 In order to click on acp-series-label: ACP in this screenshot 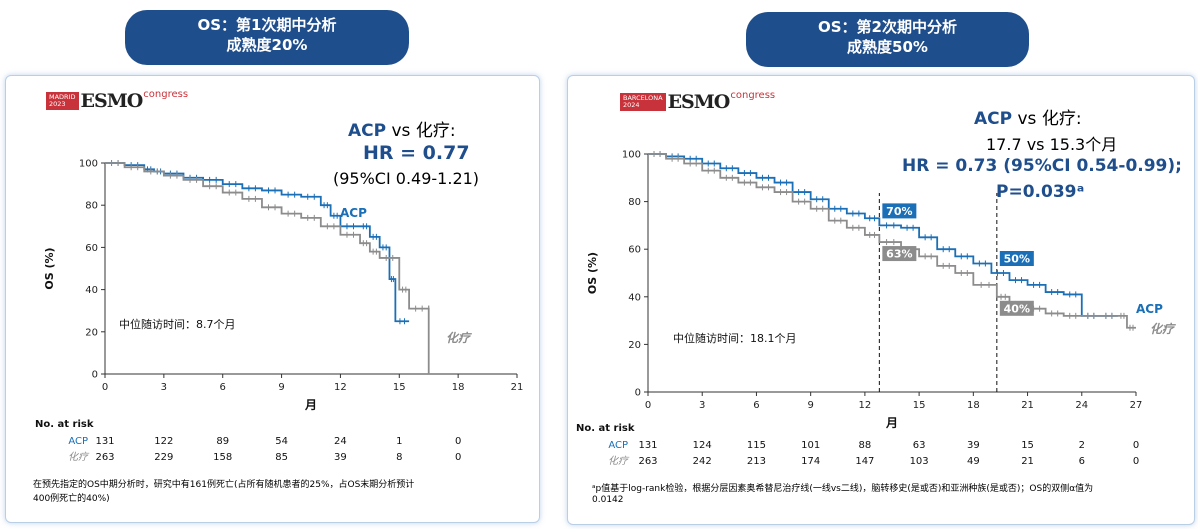, I will do `click(353, 213)`.